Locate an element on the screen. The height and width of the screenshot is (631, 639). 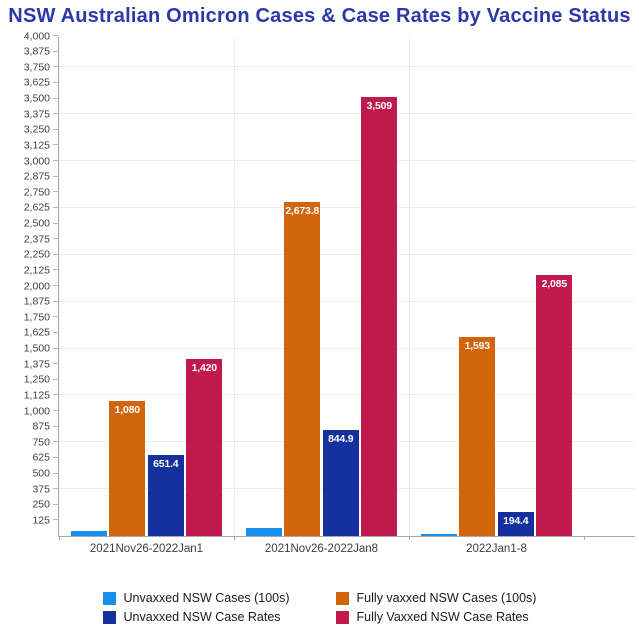
y-axis-tick-label: 3,250 is located at coordinates (36, 129).